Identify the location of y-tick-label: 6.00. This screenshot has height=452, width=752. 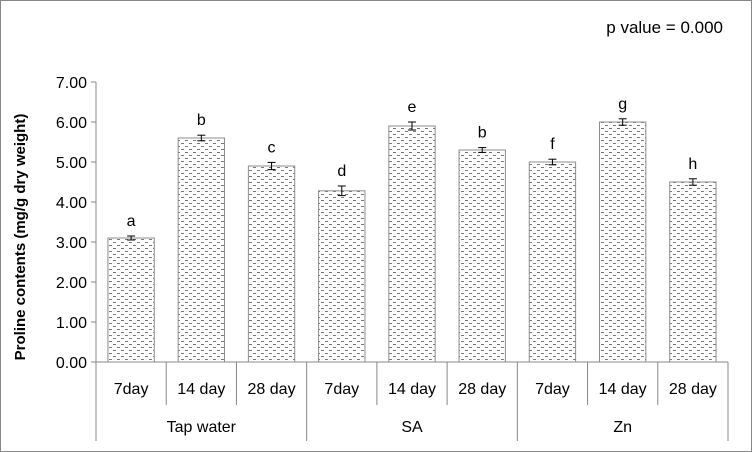
(71, 123).